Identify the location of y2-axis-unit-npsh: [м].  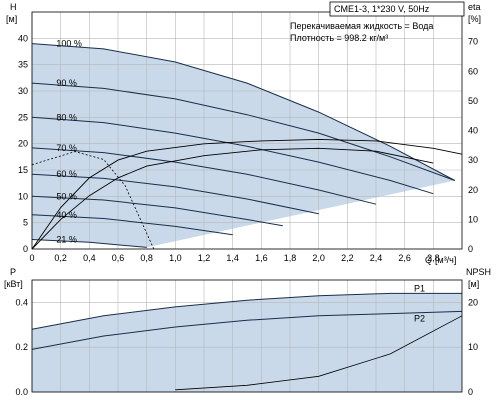
(473, 284).